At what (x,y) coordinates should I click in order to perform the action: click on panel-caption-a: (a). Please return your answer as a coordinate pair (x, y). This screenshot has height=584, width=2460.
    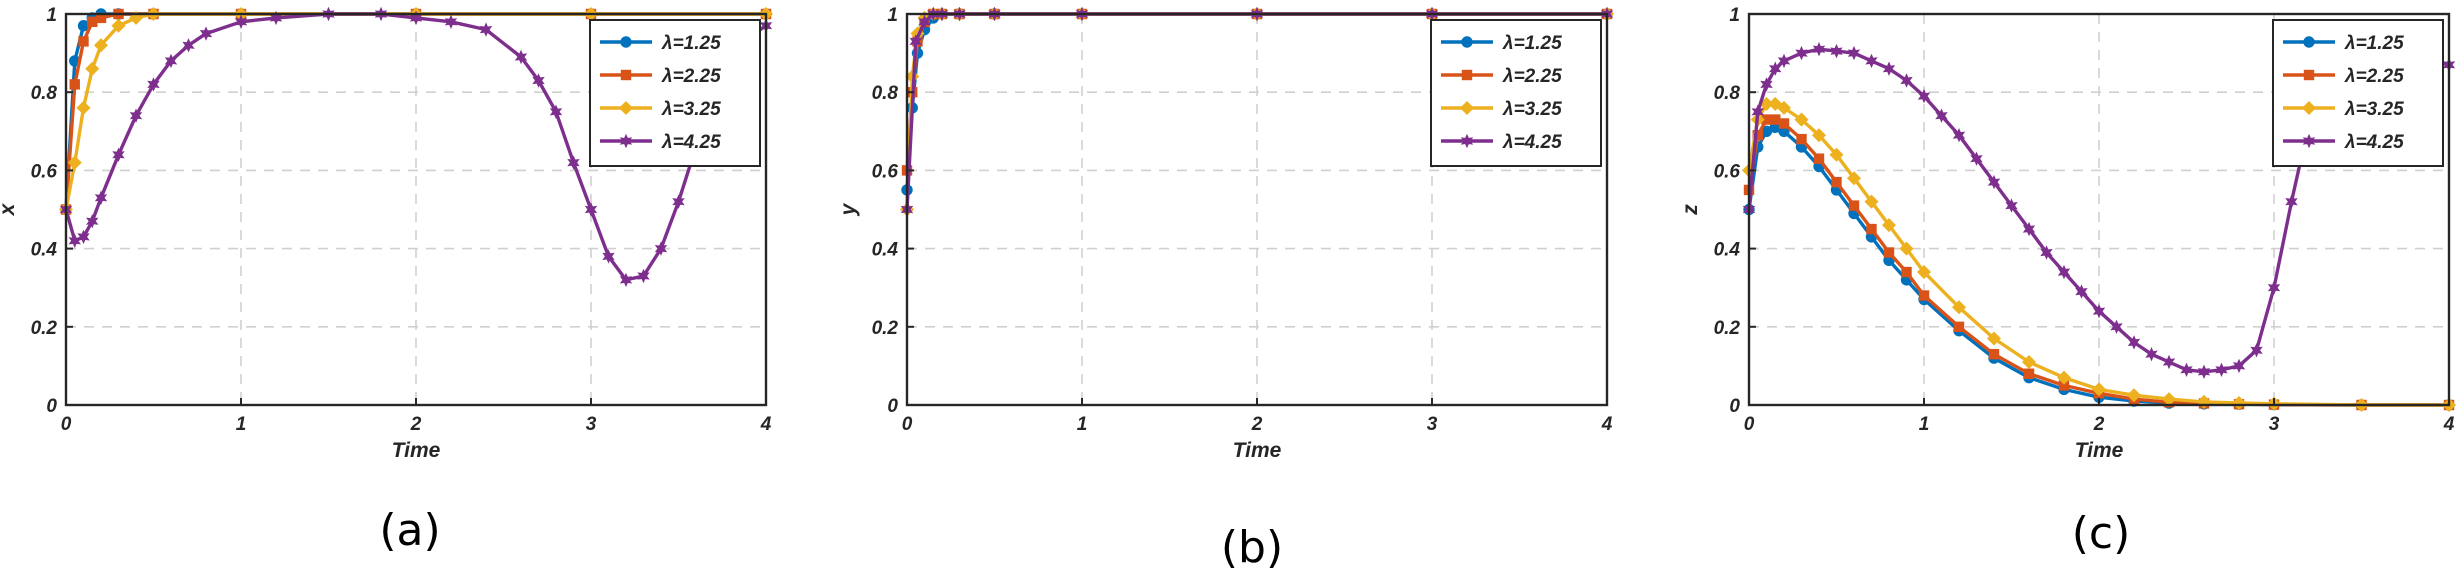
    Looking at the image, I should click on (410, 530).